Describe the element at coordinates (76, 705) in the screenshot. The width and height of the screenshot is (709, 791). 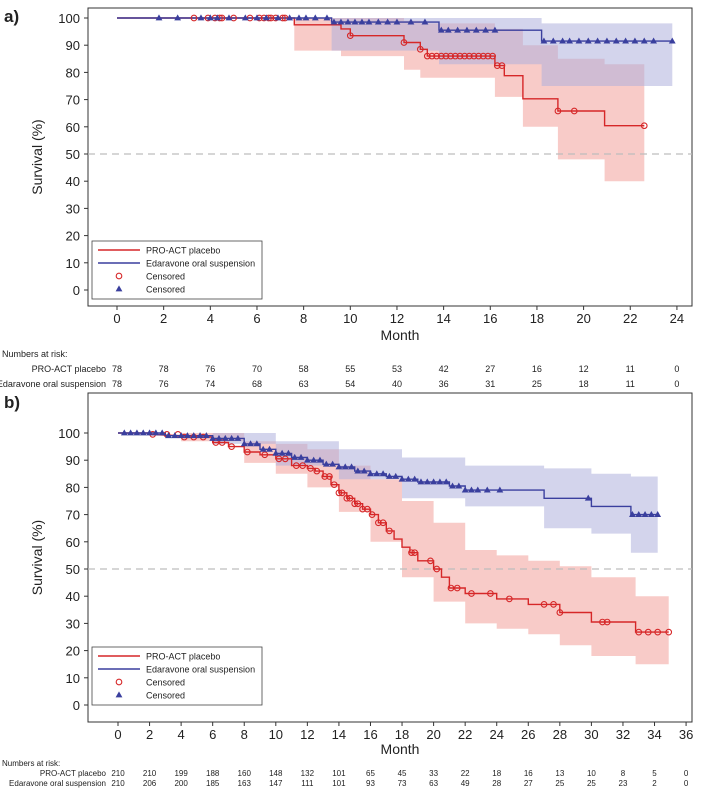
I see `y-tick-label: 0` at that location.